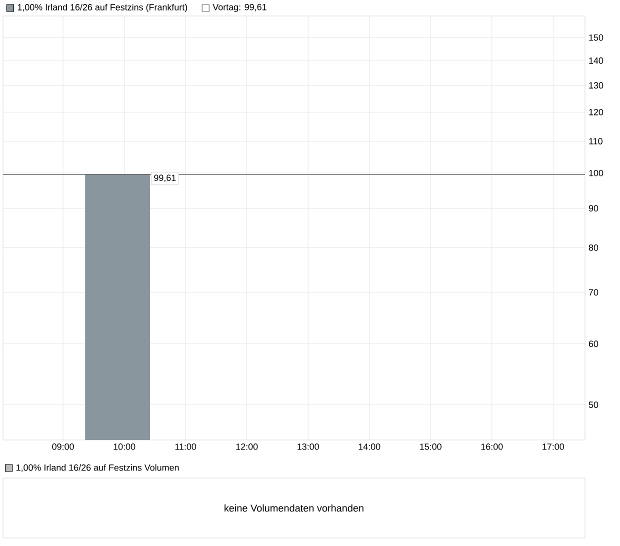 This screenshot has width=620, height=546. What do you see at coordinates (593, 292) in the screenshot?
I see `y-tick-label: 70` at bounding box center [593, 292].